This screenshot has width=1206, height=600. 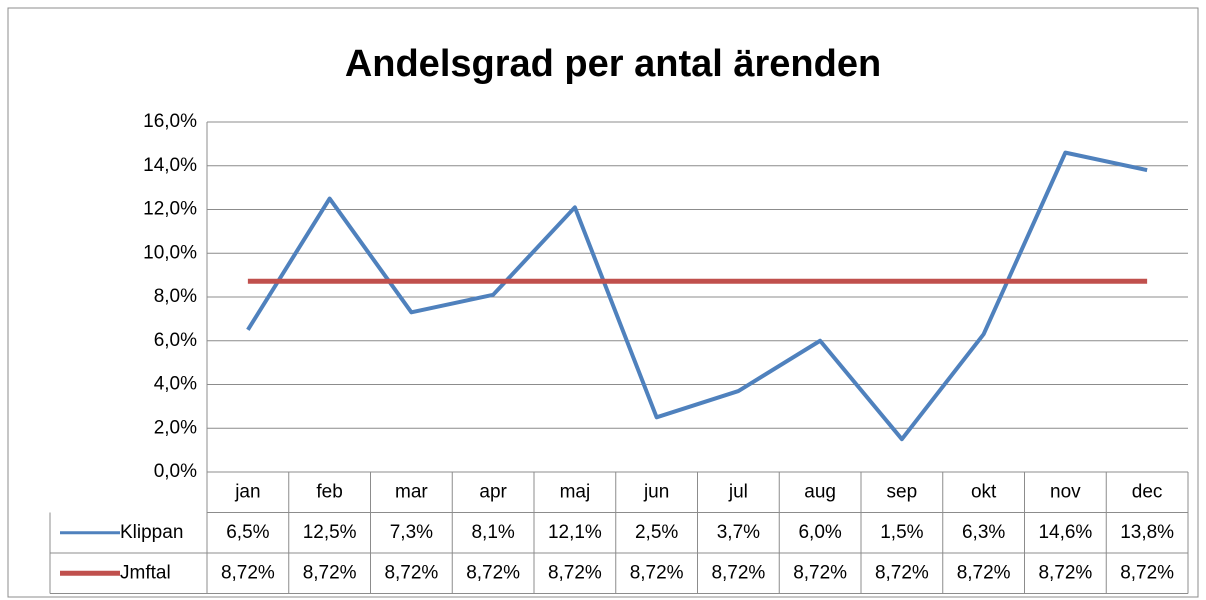 I want to click on x-tick-label: apr, so click(x=493, y=491).